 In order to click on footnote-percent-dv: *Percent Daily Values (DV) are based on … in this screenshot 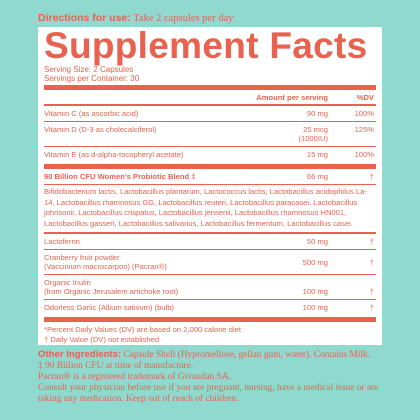, I will do `click(142, 330)`.